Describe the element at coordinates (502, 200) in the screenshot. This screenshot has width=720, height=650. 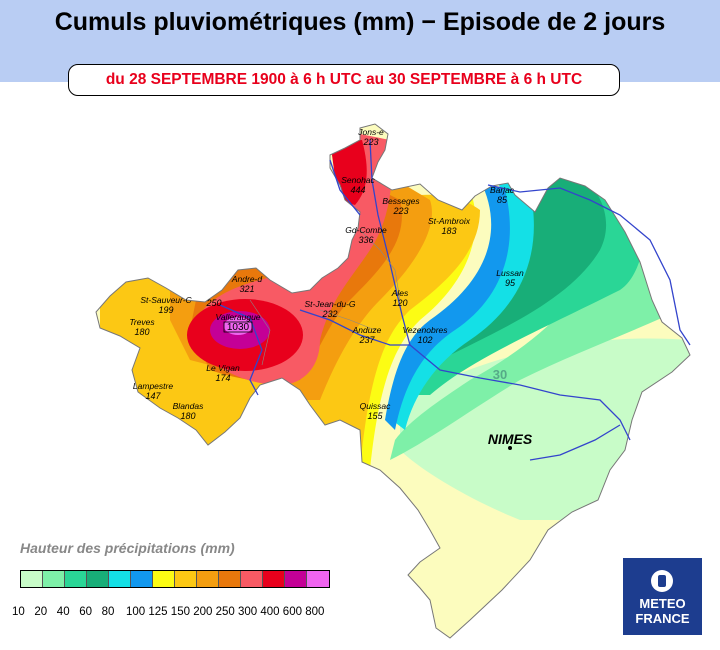
I see `station-value: 85` at that location.